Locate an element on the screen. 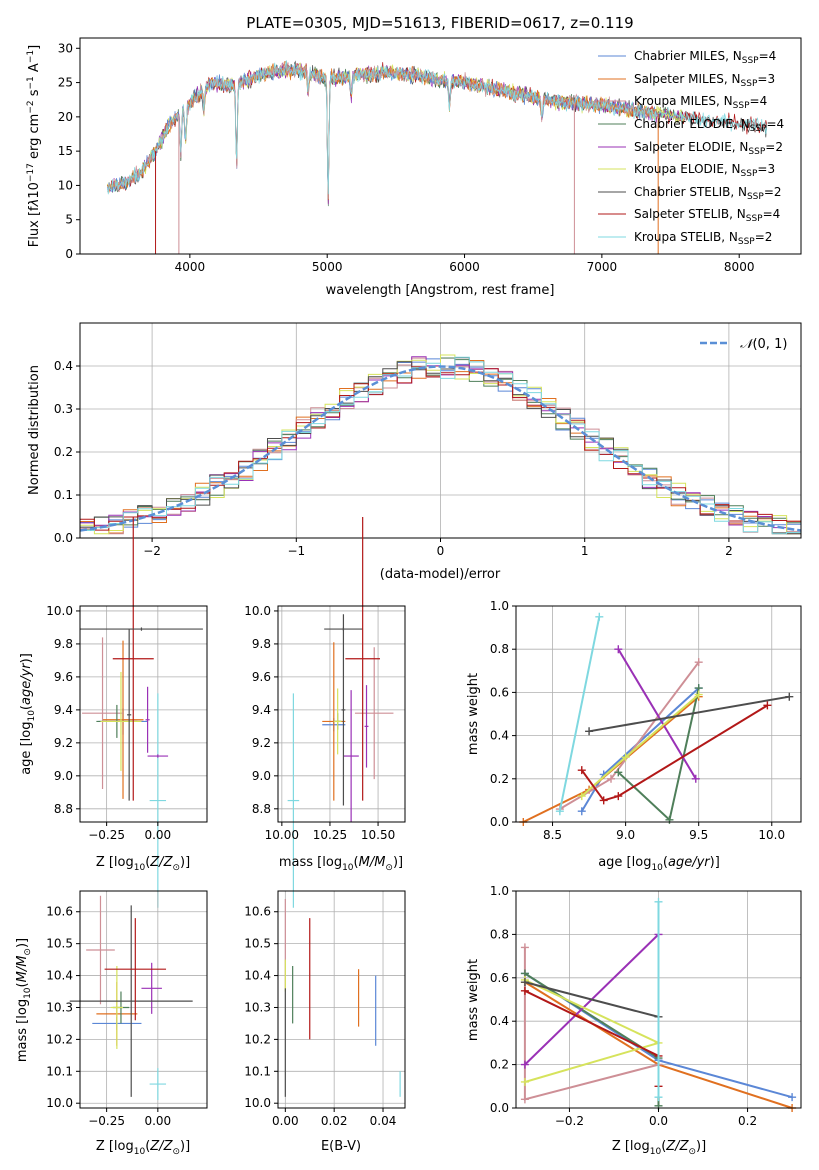  age-mass-axes-frame is located at coordinates (341, 714).